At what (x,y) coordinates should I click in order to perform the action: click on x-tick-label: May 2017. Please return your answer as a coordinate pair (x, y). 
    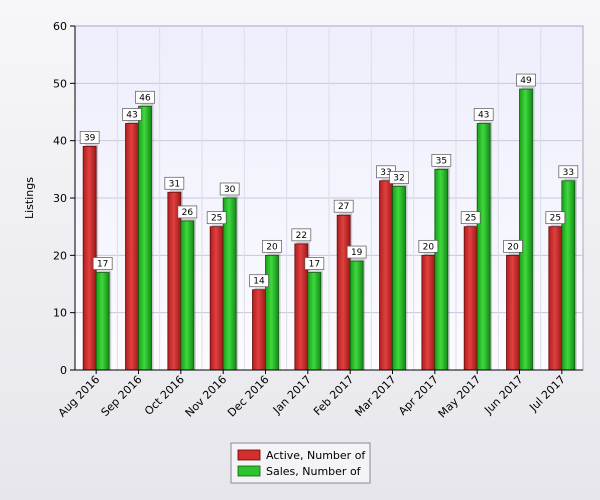
    Looking at the image, I should click on (460, 397).